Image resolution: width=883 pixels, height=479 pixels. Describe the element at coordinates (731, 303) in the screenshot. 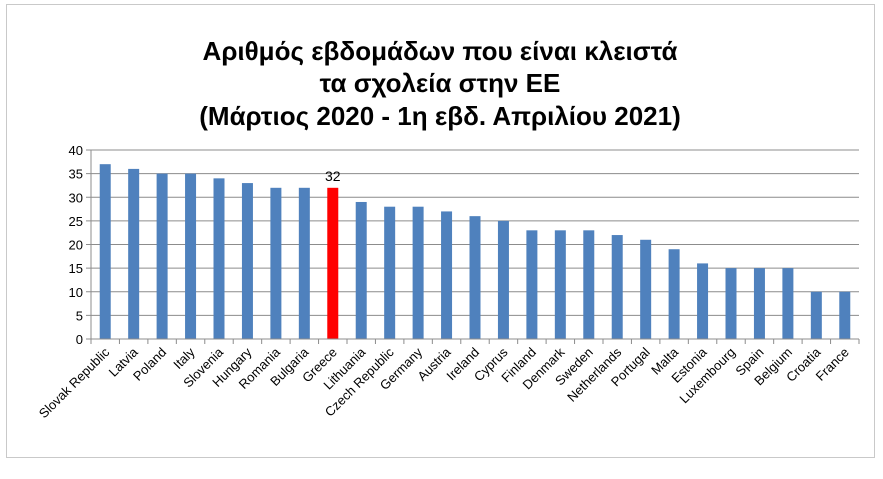

I see `bar-luxembourg` at that location.